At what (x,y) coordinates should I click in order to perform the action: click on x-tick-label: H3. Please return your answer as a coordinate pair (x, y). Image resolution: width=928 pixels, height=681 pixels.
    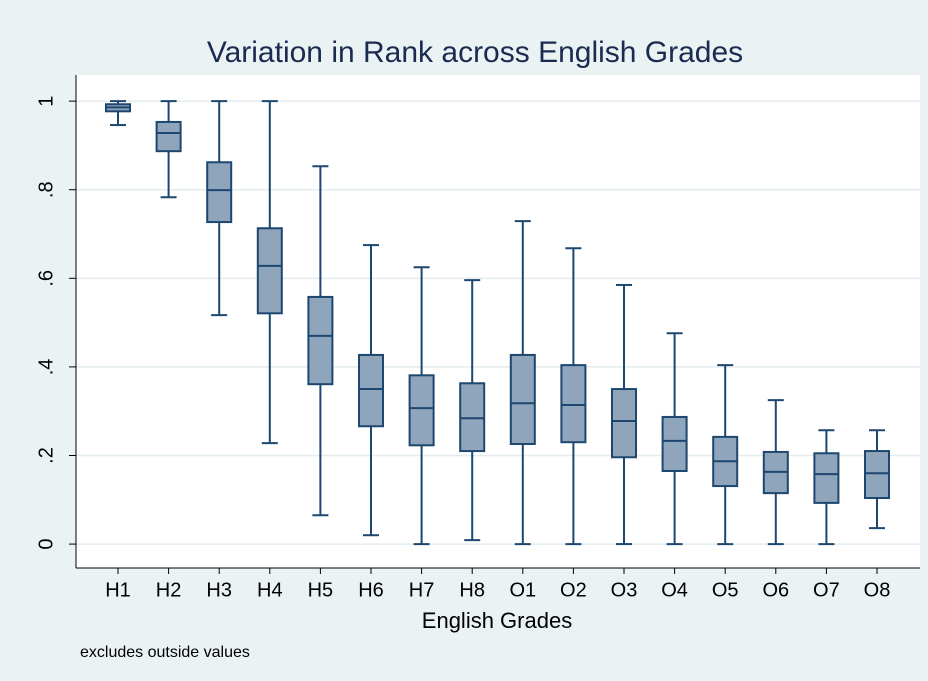
    Looking at the image, I should click on (219, 590).